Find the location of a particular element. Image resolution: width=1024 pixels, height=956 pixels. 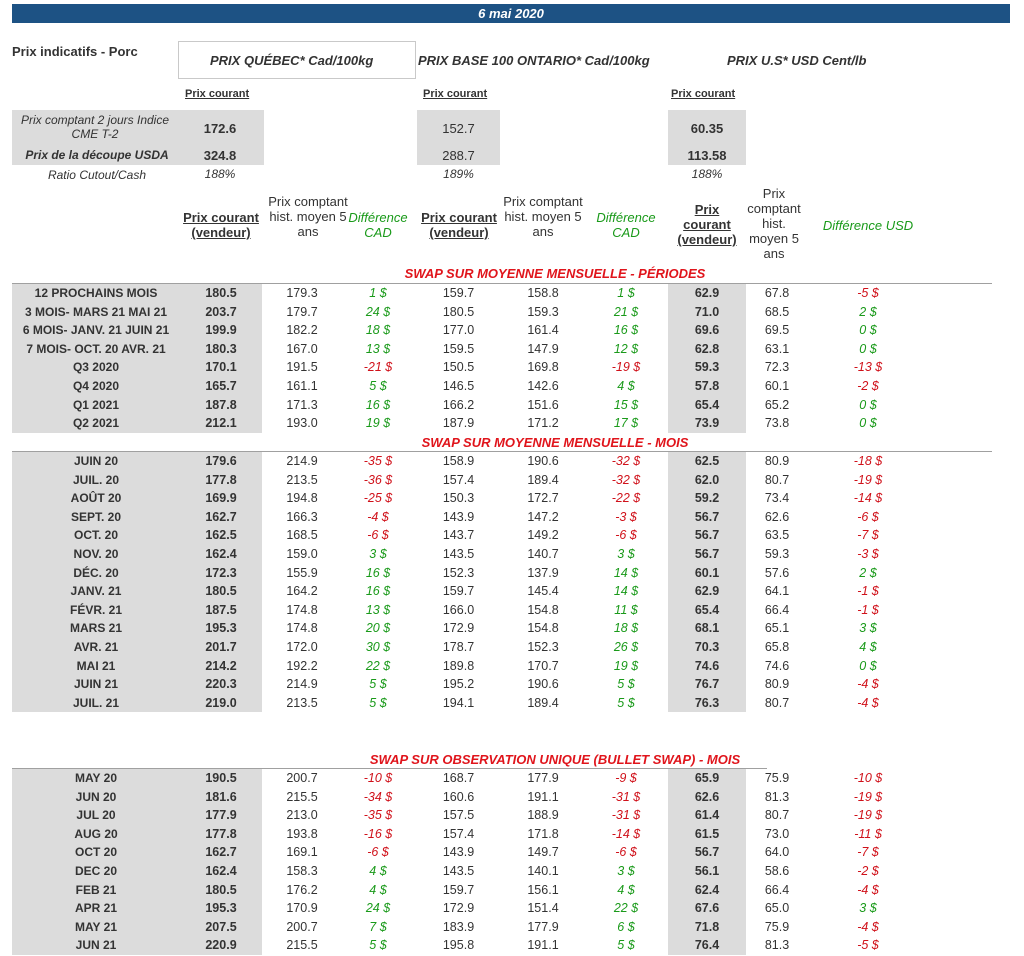

cell-ontario-pc: 177.0 is located at coordinates (458, 330).